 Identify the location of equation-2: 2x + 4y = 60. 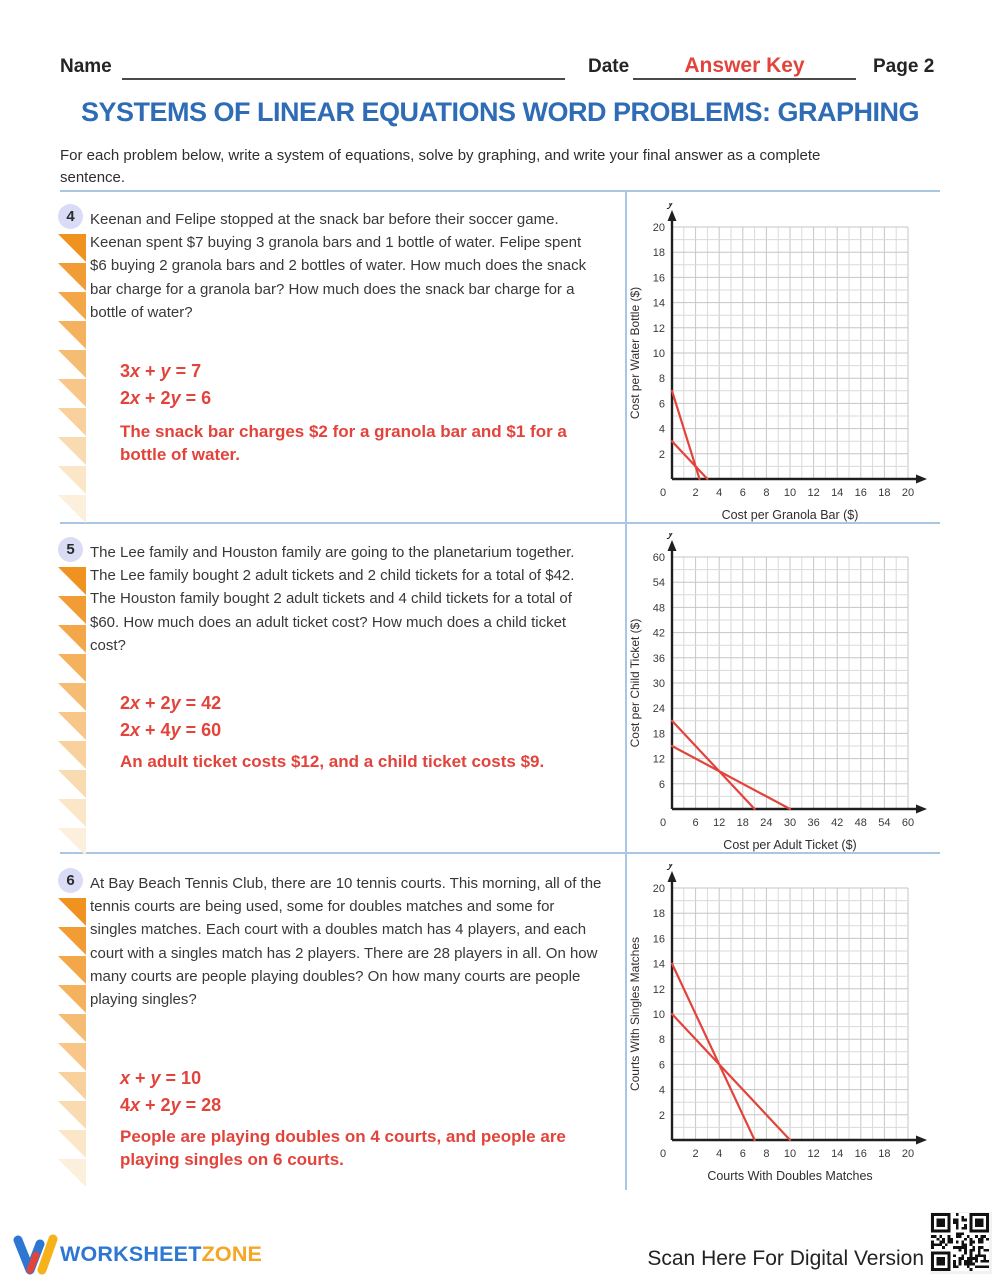
(171, 730).